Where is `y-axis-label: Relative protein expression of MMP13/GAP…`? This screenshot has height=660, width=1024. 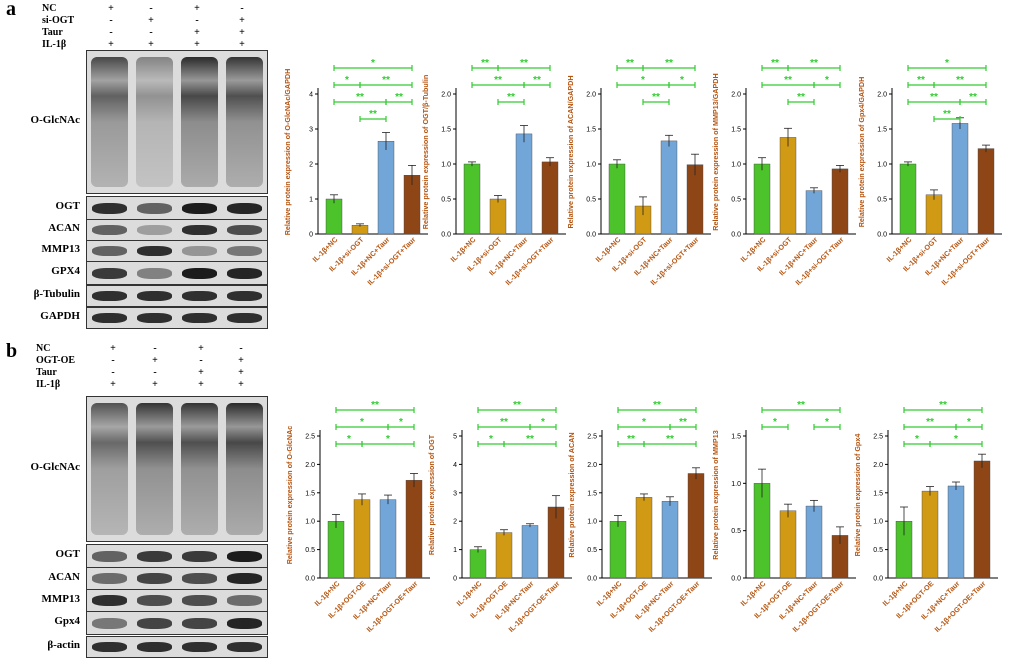
y-axis-label: Relative protein expression of MMP13/GAP… is located at coordinates (715, 151).